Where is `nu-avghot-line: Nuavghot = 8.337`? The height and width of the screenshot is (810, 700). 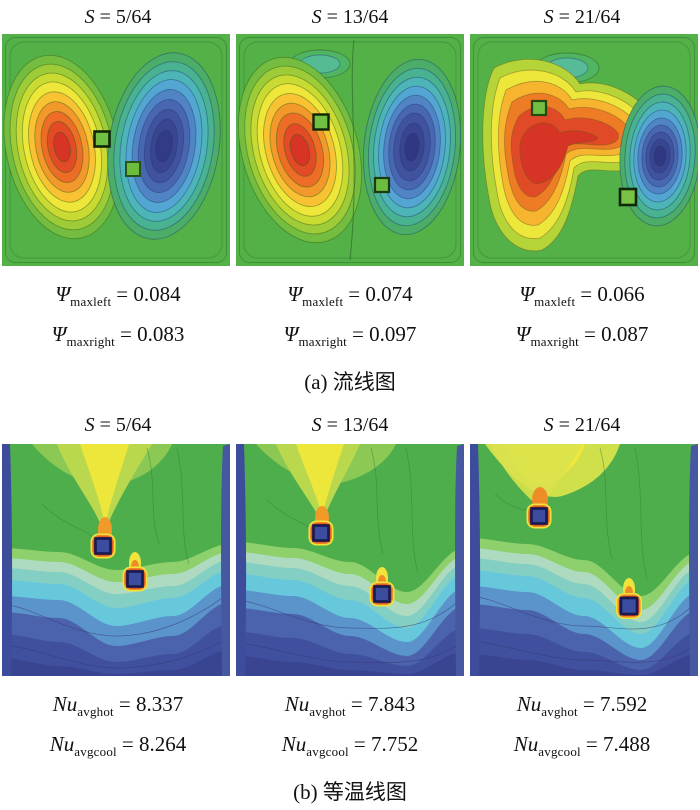 nu-avghot-line: Nuavghot = 8.337 is located at coordinates (118, 708).